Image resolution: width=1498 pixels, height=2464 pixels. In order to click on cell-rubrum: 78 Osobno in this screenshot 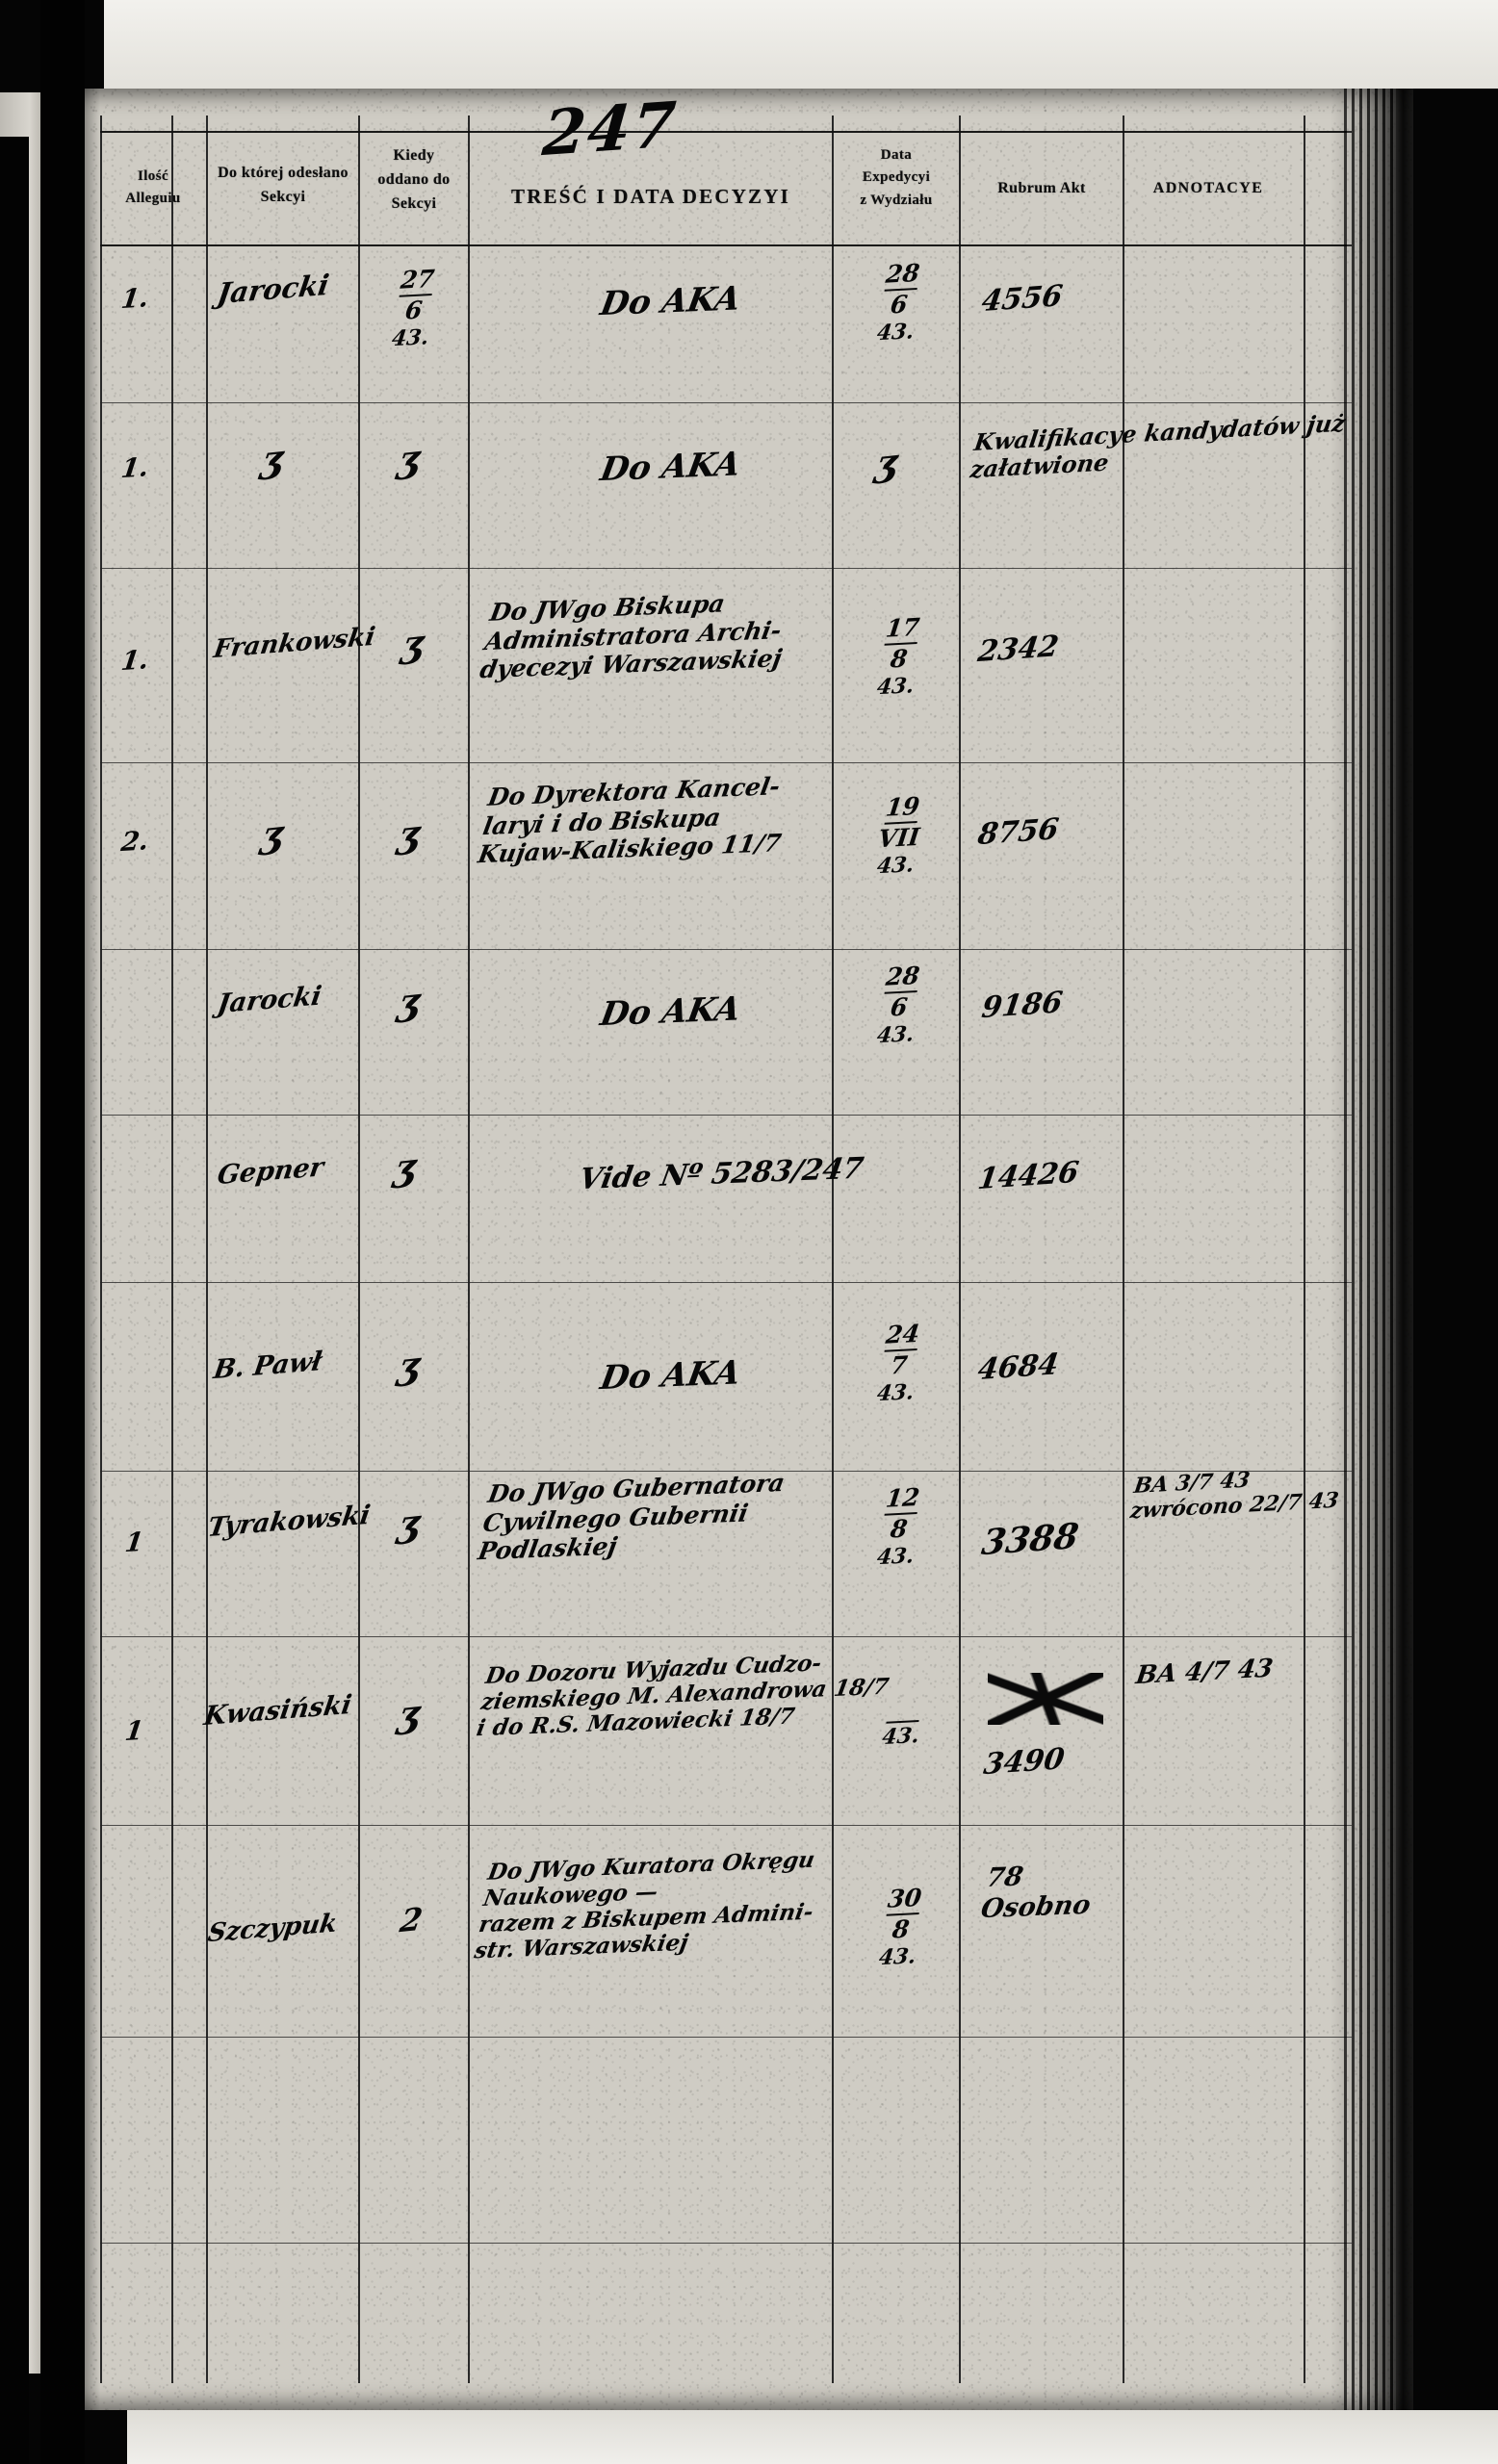, I will do `click(1036, 1893)`.